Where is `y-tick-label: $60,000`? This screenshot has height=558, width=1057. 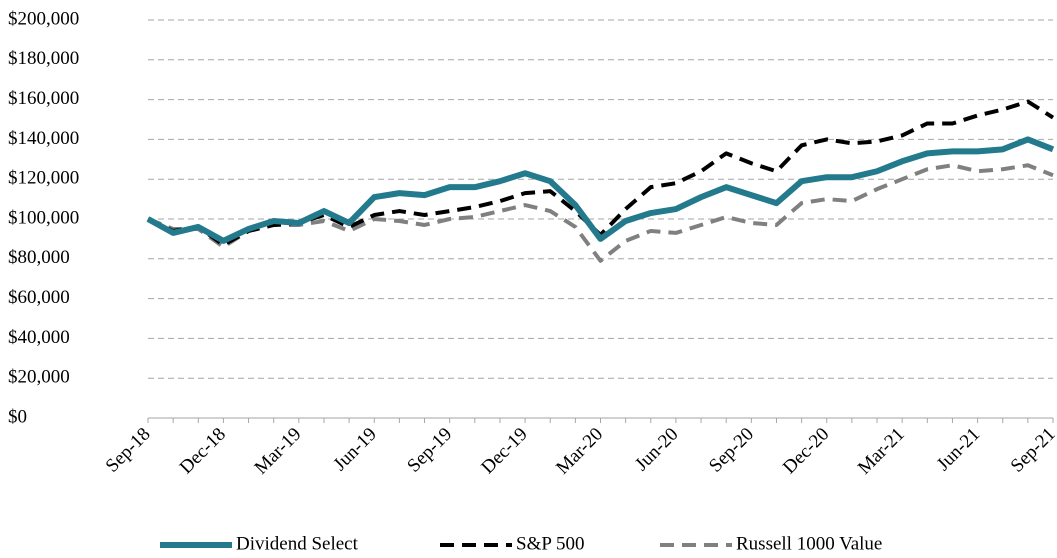
y-tick-label: $60,000 is located at coordinates (39, 297).